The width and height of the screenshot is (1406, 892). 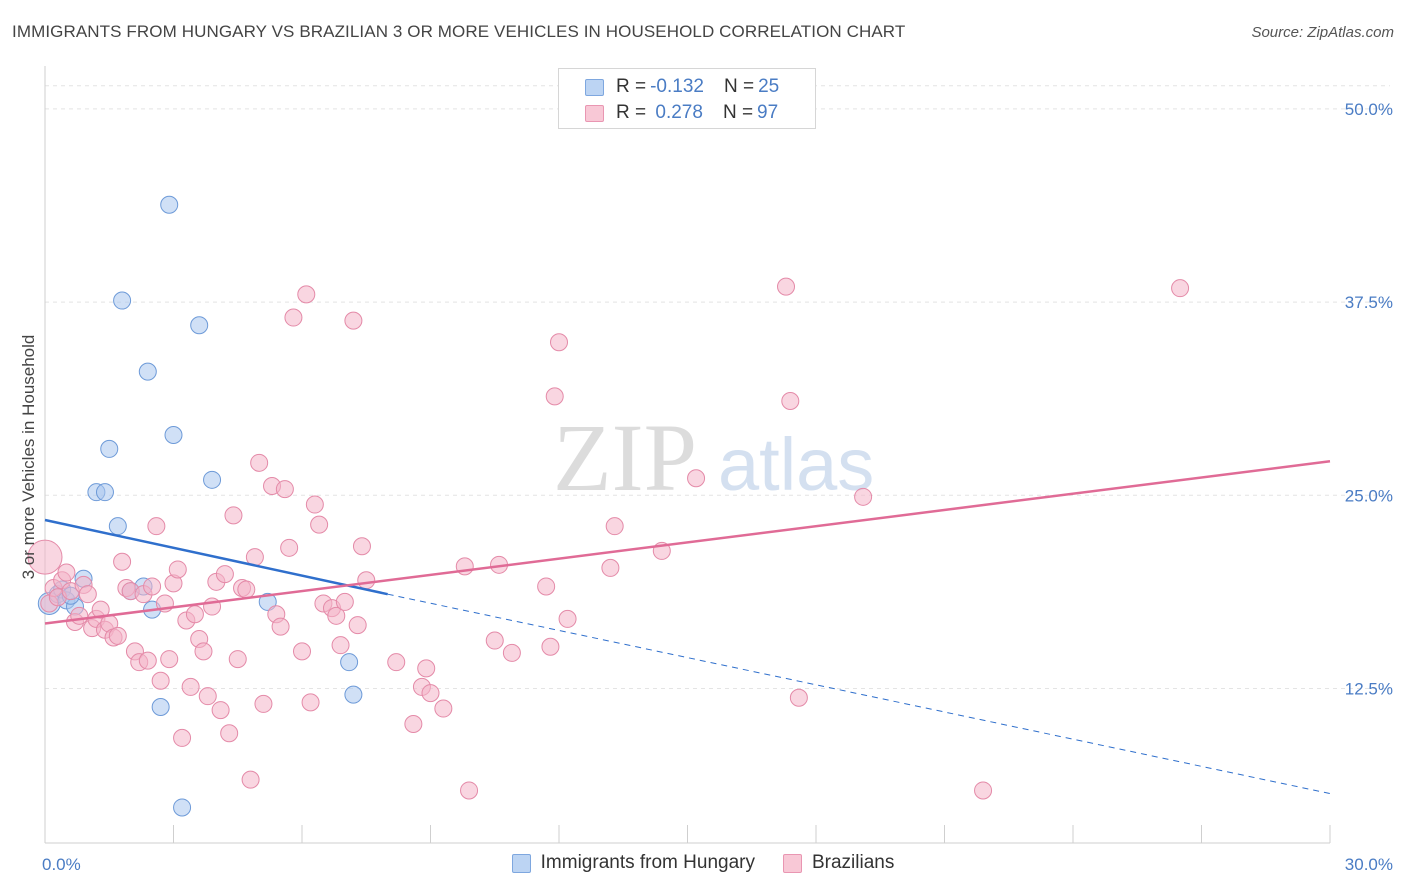 I want to click on trend-line, so click(x=216, y=557).